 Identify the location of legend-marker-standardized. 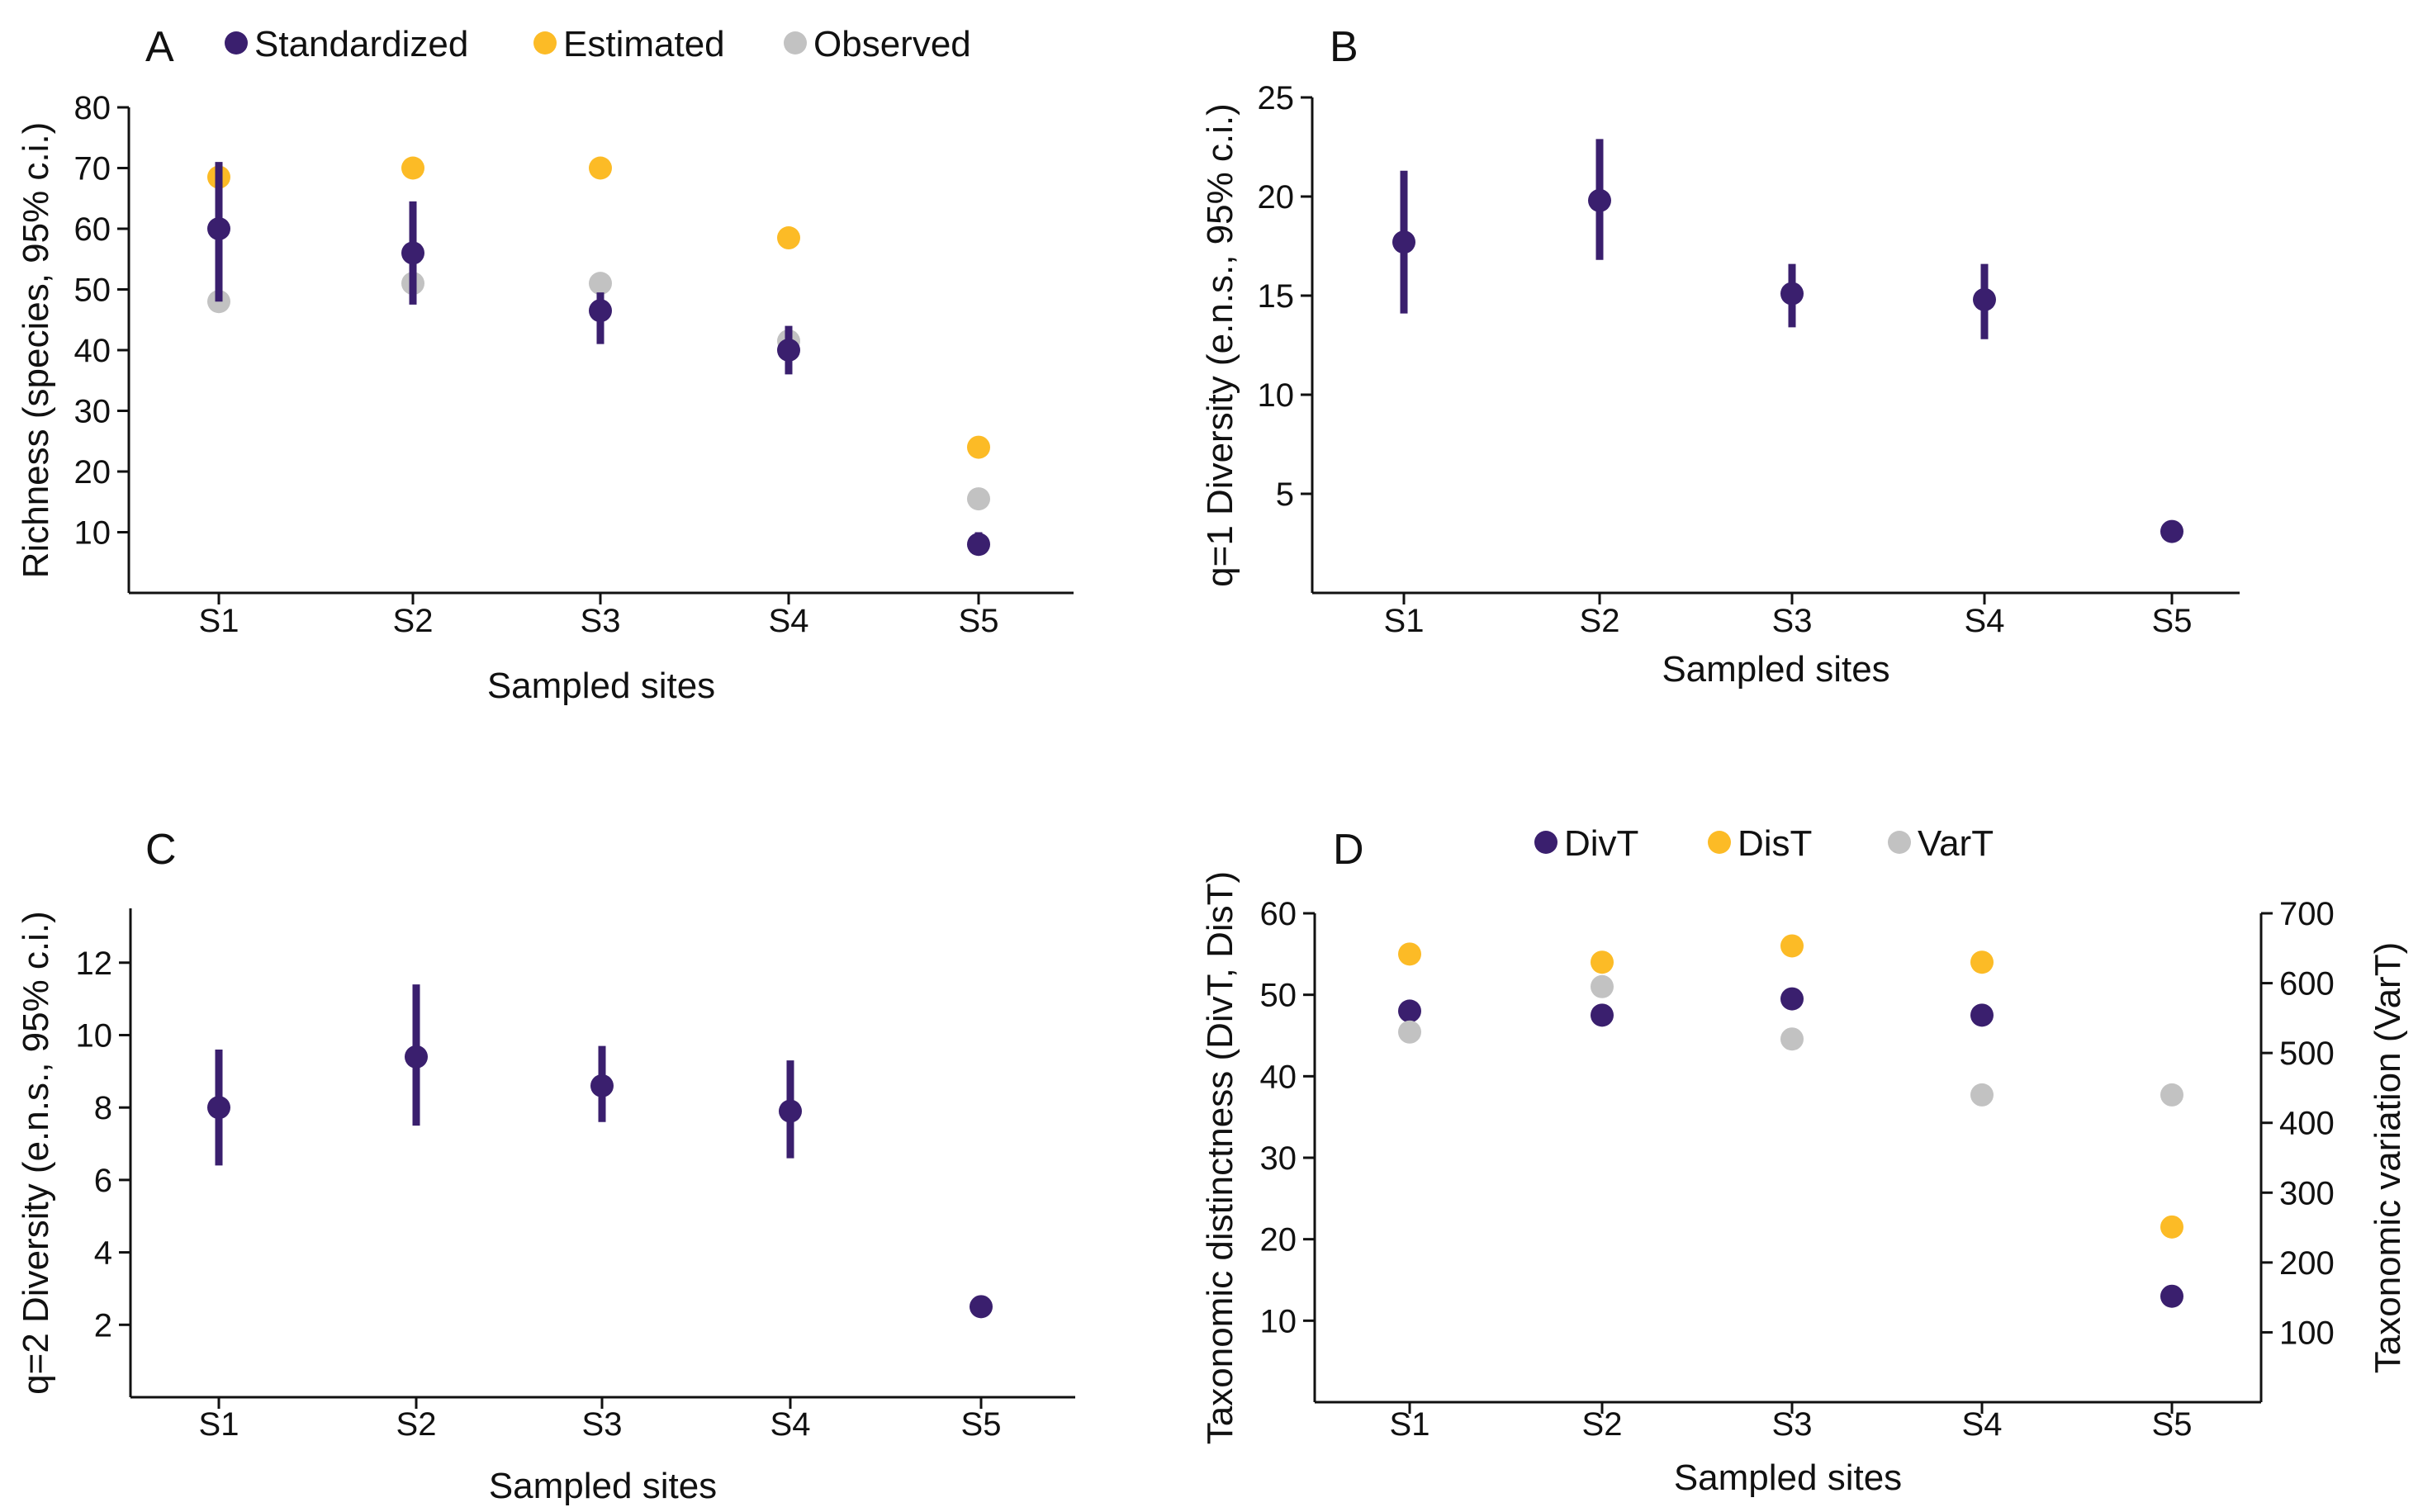
(236, 43).